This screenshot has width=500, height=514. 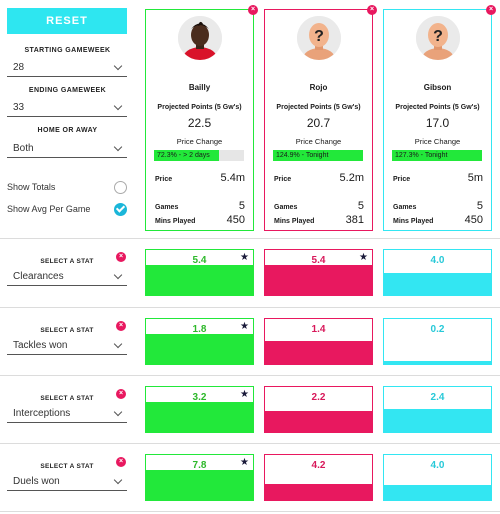 I want to click on reset-button: RESET, so click(x=67, y=21).